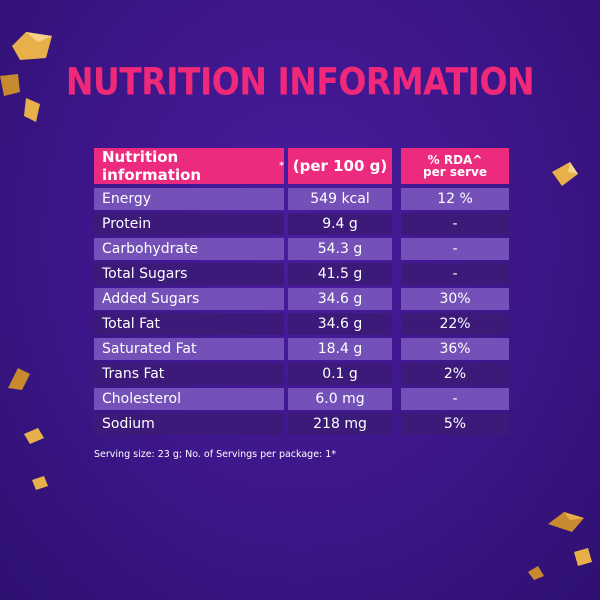  I want to click on table-row: Added Sugars 34.6 g 30%, so click(301, 299).